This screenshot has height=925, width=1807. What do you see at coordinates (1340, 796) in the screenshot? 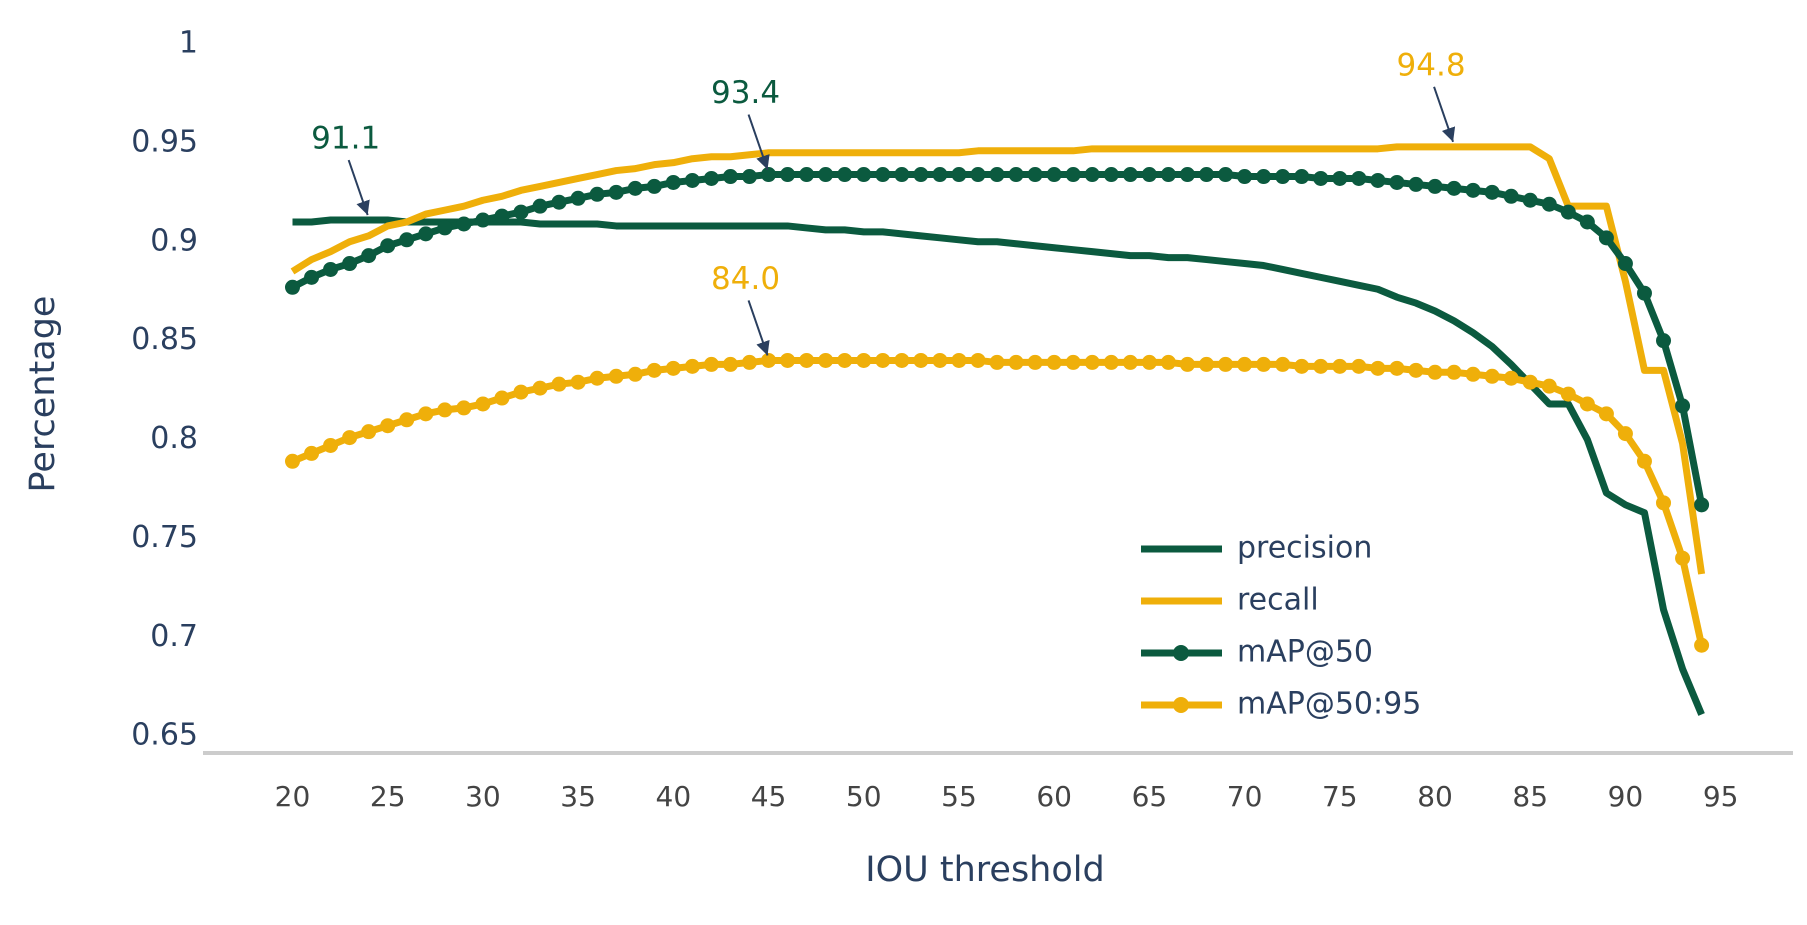
I see `x-tick-label: 75` at bounding box center [1340, 796].